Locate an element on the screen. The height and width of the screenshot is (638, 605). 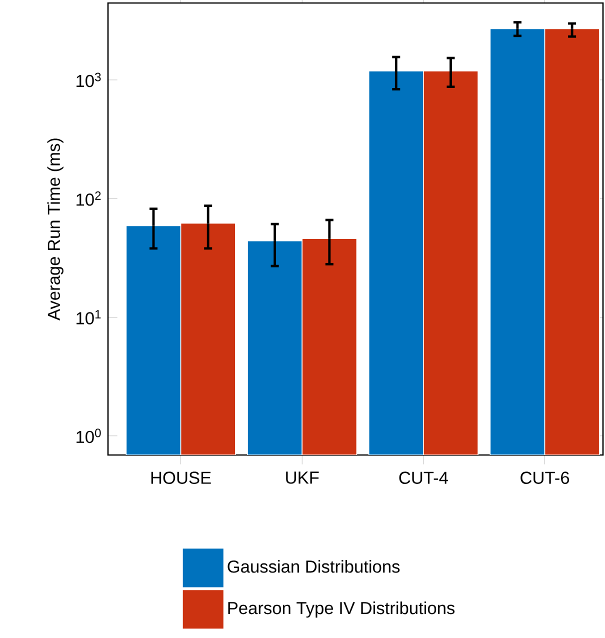
legend-label: Gaussian Distributions is located at coordinates (314, 566).